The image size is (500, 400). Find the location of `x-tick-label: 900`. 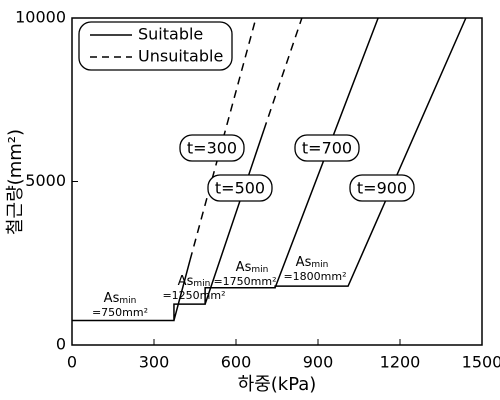

x-tick-label: 900 is located at coordinates (318, 362).